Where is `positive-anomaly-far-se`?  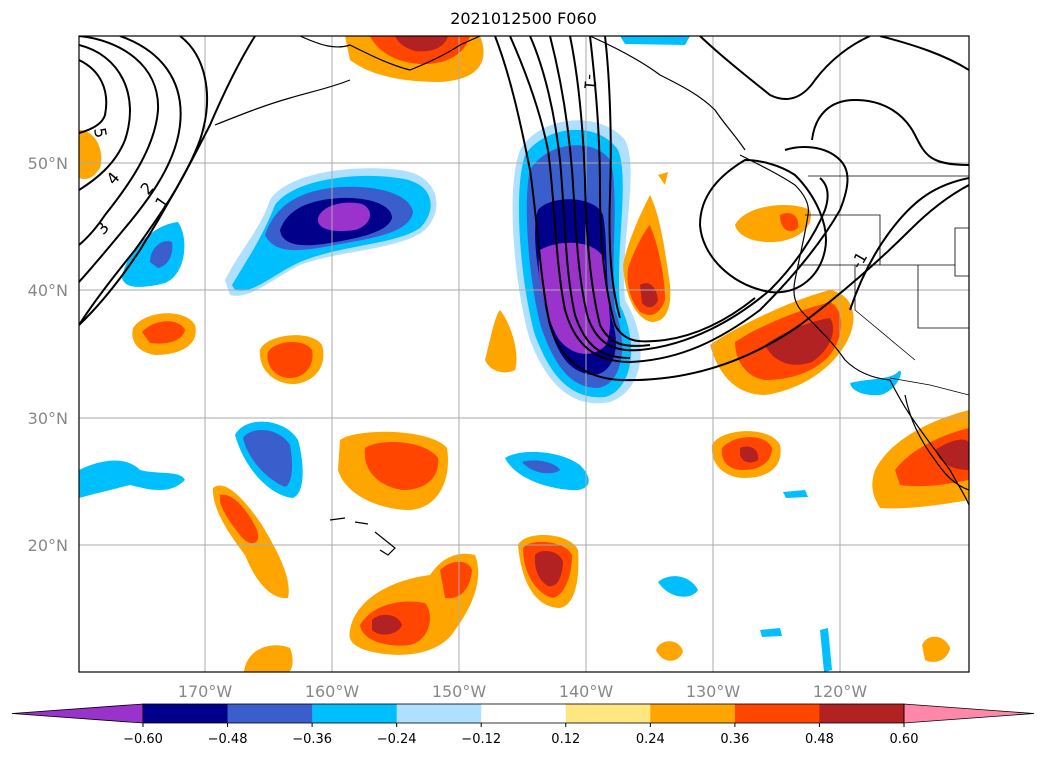
positive-anomaly-far-se is located at coordinates (936, 649).